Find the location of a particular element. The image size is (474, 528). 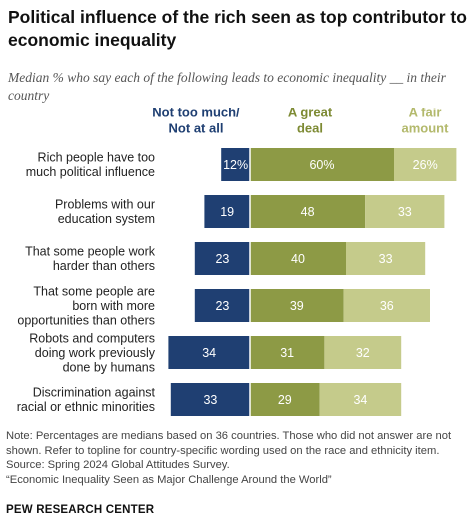

category-label-line: opportunities than others is located at coordinates (86, 320).